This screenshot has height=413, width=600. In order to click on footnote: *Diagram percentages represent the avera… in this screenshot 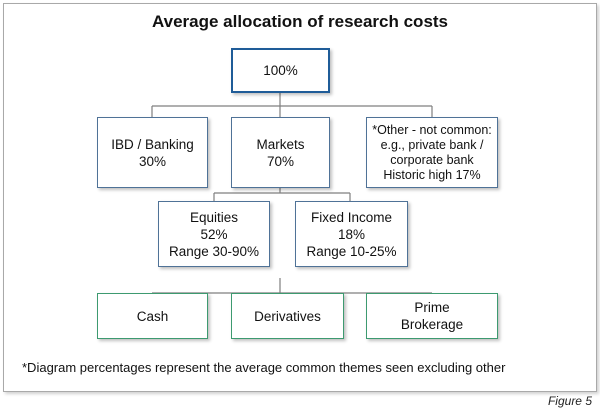, I will do `click(264, 367)`.